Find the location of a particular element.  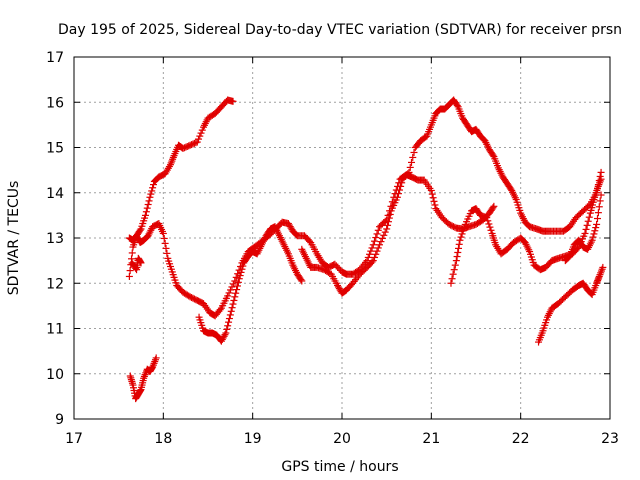

x-tick-label: 17 is located at coordinates (74, 439).